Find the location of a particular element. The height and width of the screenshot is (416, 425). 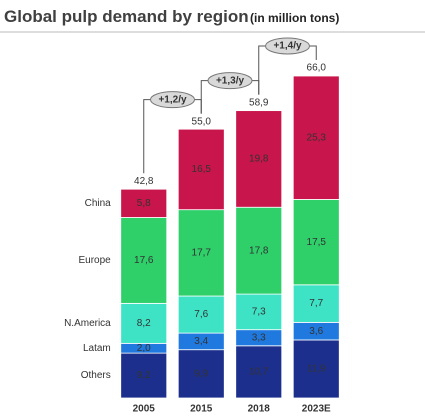

value-label: 9,9 is located at coordinates (201, 373).